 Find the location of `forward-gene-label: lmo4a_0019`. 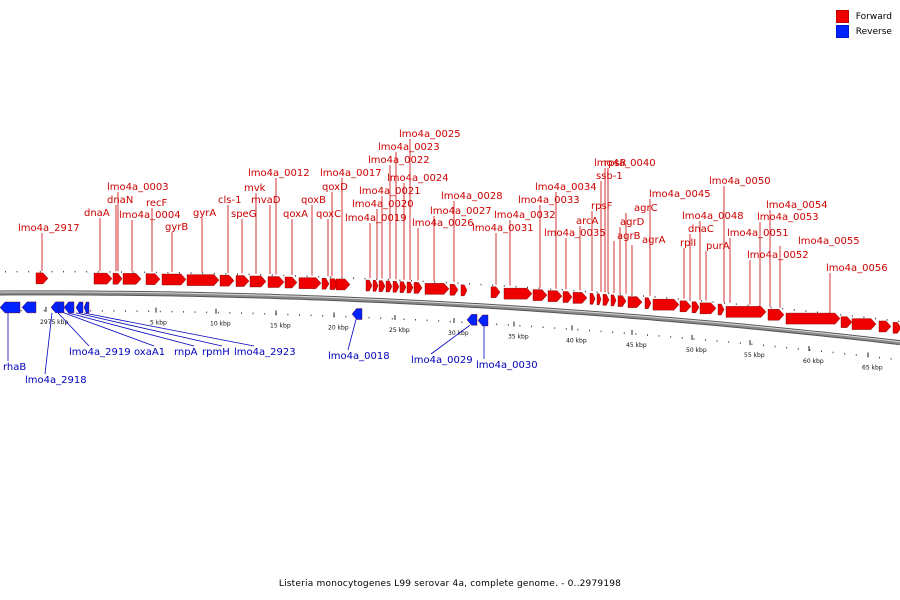

forward-gene-label: lmo4a_0019 is located at coordinates (376, 218).